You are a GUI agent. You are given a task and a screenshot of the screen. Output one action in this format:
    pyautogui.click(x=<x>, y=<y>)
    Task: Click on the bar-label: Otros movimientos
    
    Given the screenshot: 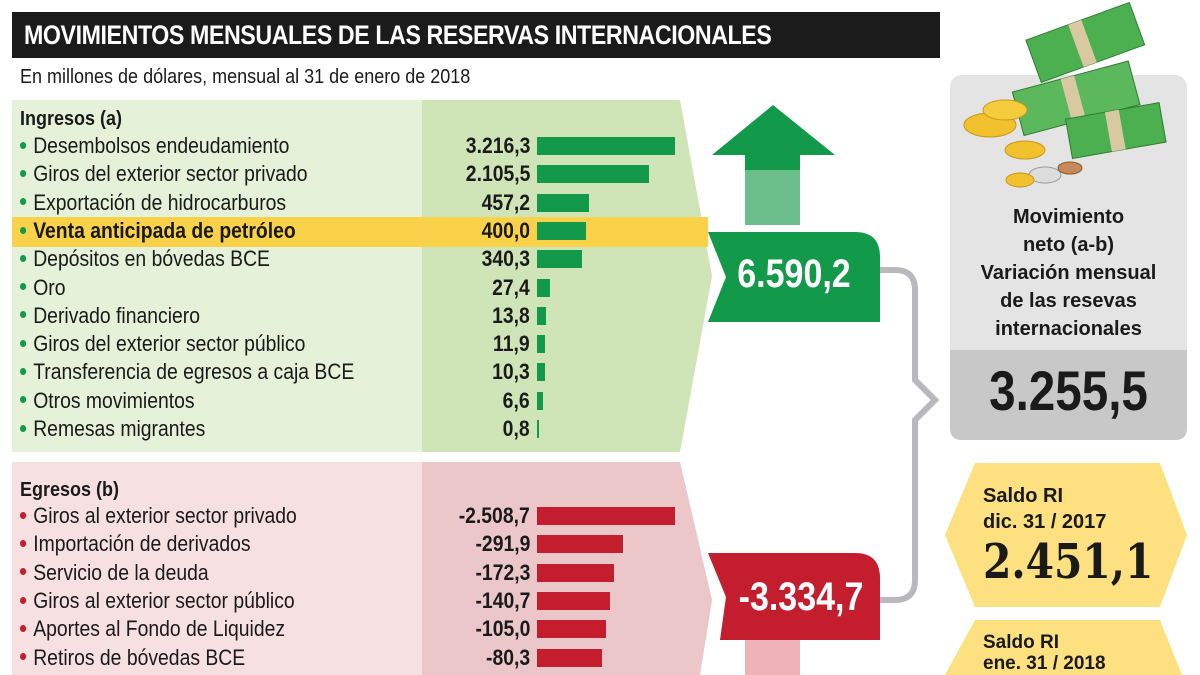 What is the action you would take?
    pyautogui.click(x=107, y=401)
    